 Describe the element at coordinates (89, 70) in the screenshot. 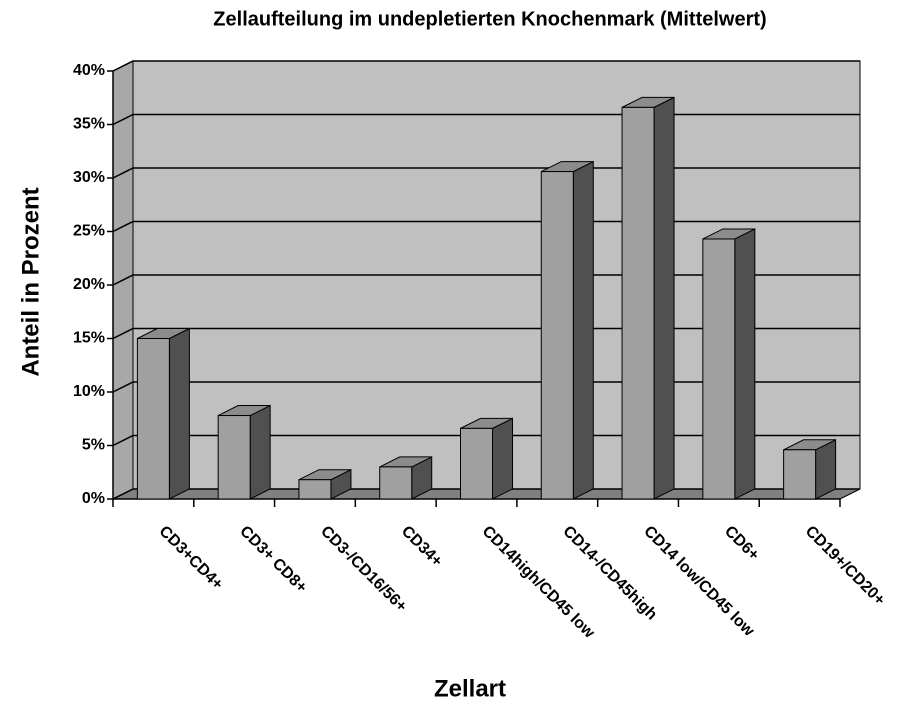

I see `y-tick-label: 40%` at that location.